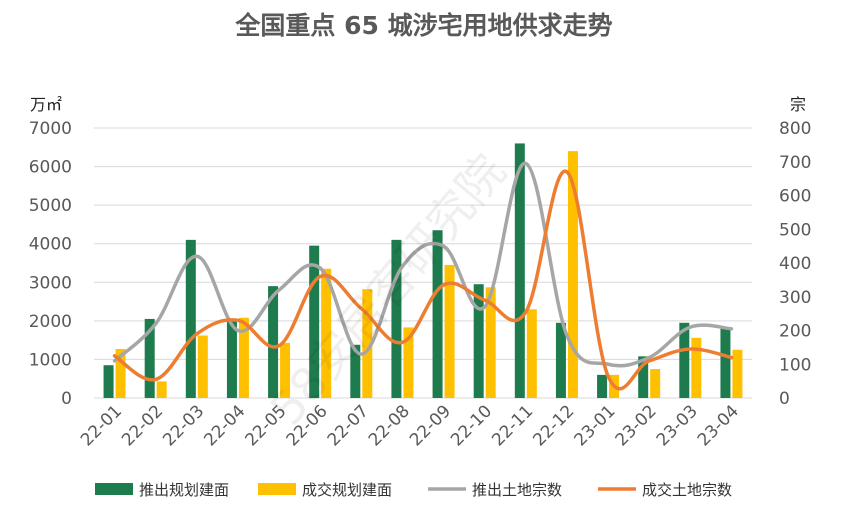 The height and width of the screenshot is (520, 849). I want to click on category-label: 22-11, so click(512, 425).